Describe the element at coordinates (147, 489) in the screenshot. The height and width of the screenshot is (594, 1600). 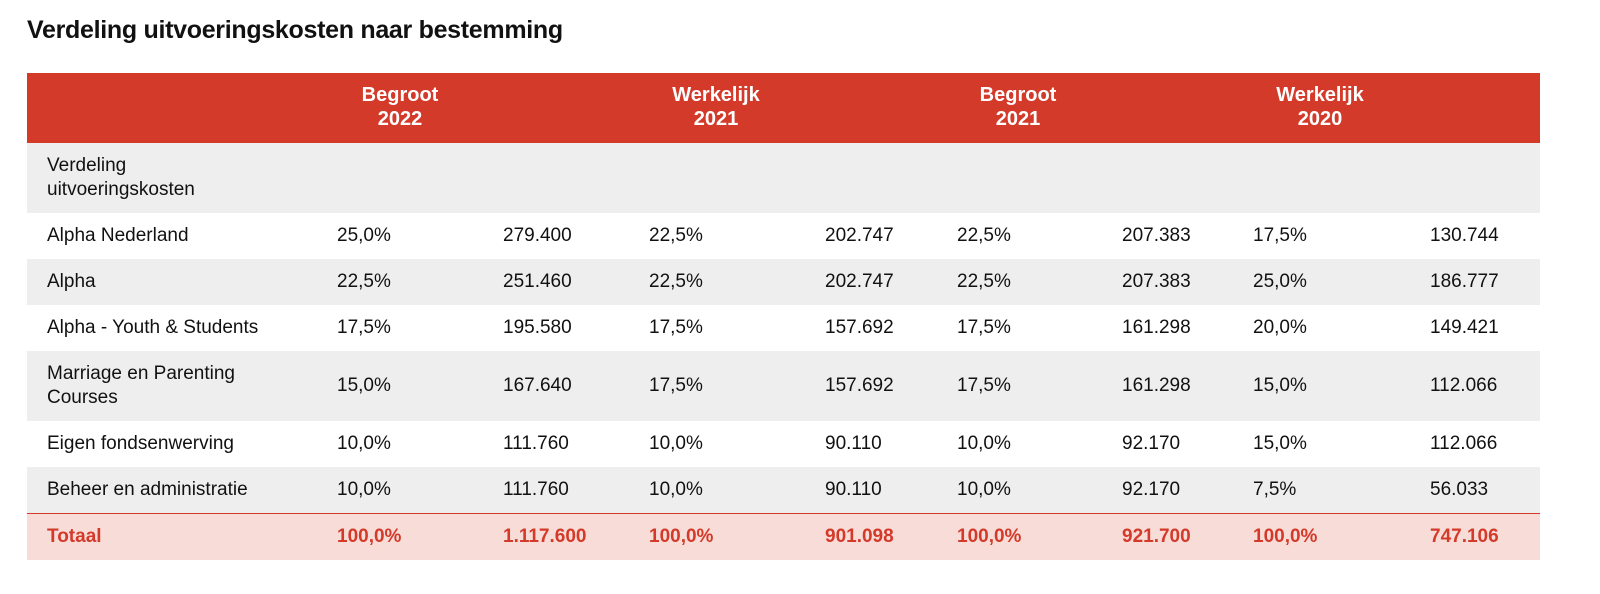
I see `row-label: Beheer en administratie` at that location.